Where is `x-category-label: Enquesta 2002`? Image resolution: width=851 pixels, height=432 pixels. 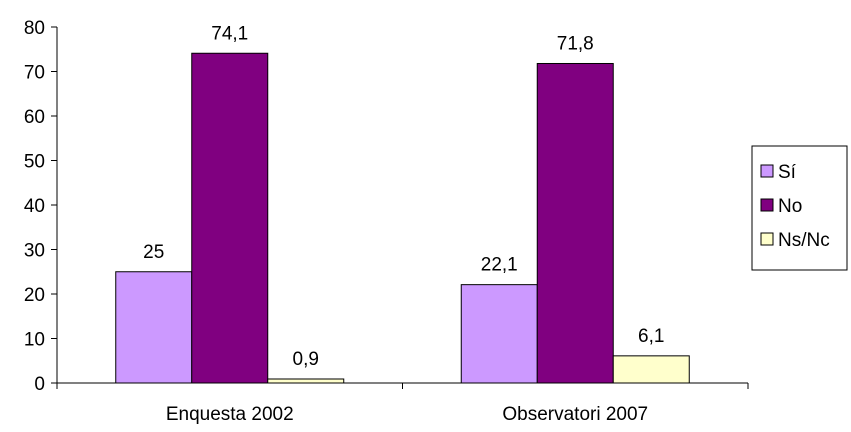 x-category-label: Enquesta 2002 is located at coordinates (230, 414).